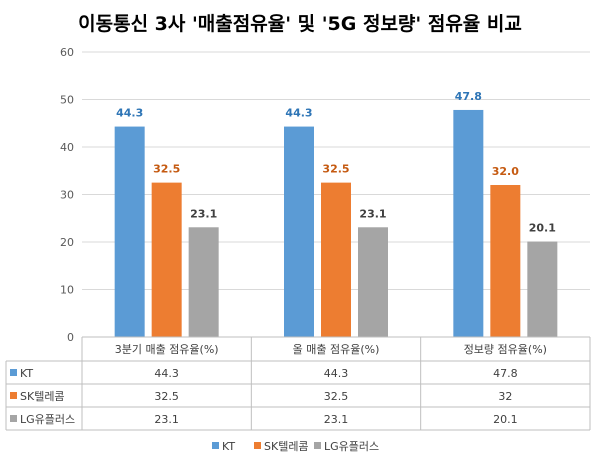  I want to click on table-cell: 32, so click(505, 396).